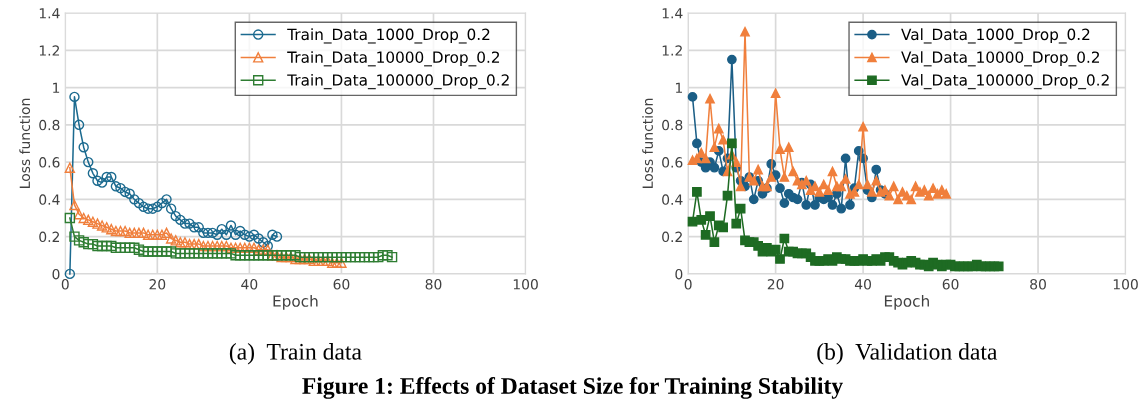 This screenshot has width=1145, height=407. I want to click on text: (a) Train data, so click(295, 354).